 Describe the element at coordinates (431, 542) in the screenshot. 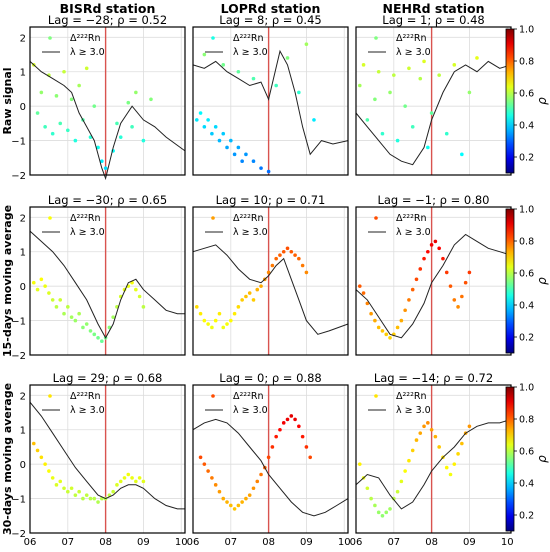

I see `x-tick-label: 08` at that location.